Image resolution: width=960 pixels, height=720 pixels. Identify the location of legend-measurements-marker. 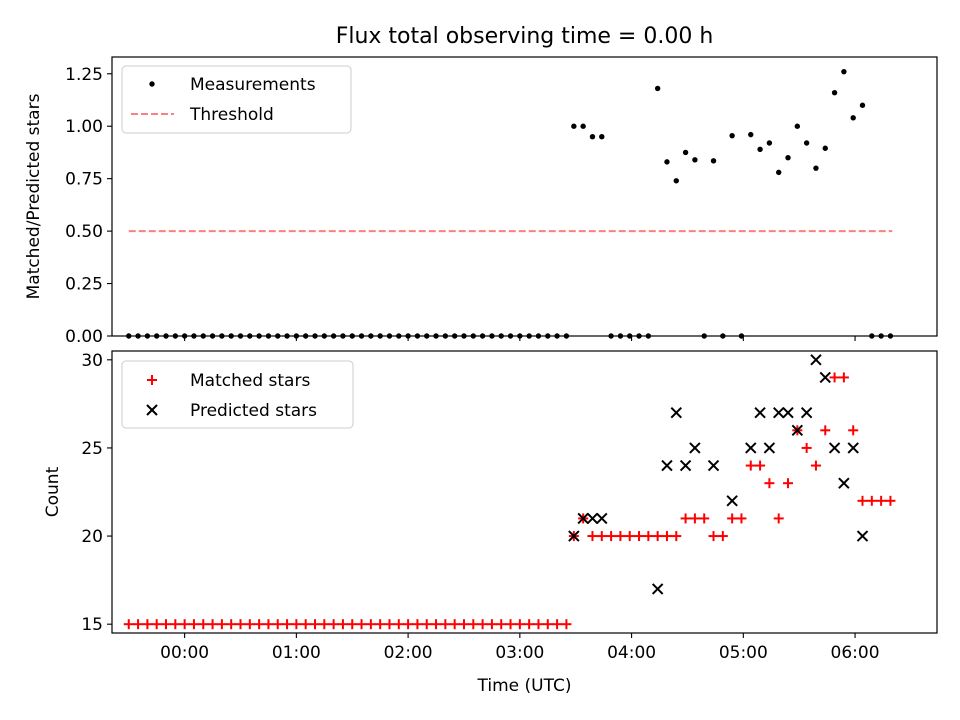
(152, 84).